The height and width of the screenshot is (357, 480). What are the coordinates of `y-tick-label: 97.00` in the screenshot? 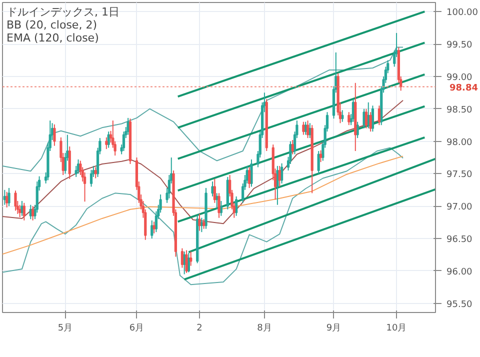 It's located at (459, 207).